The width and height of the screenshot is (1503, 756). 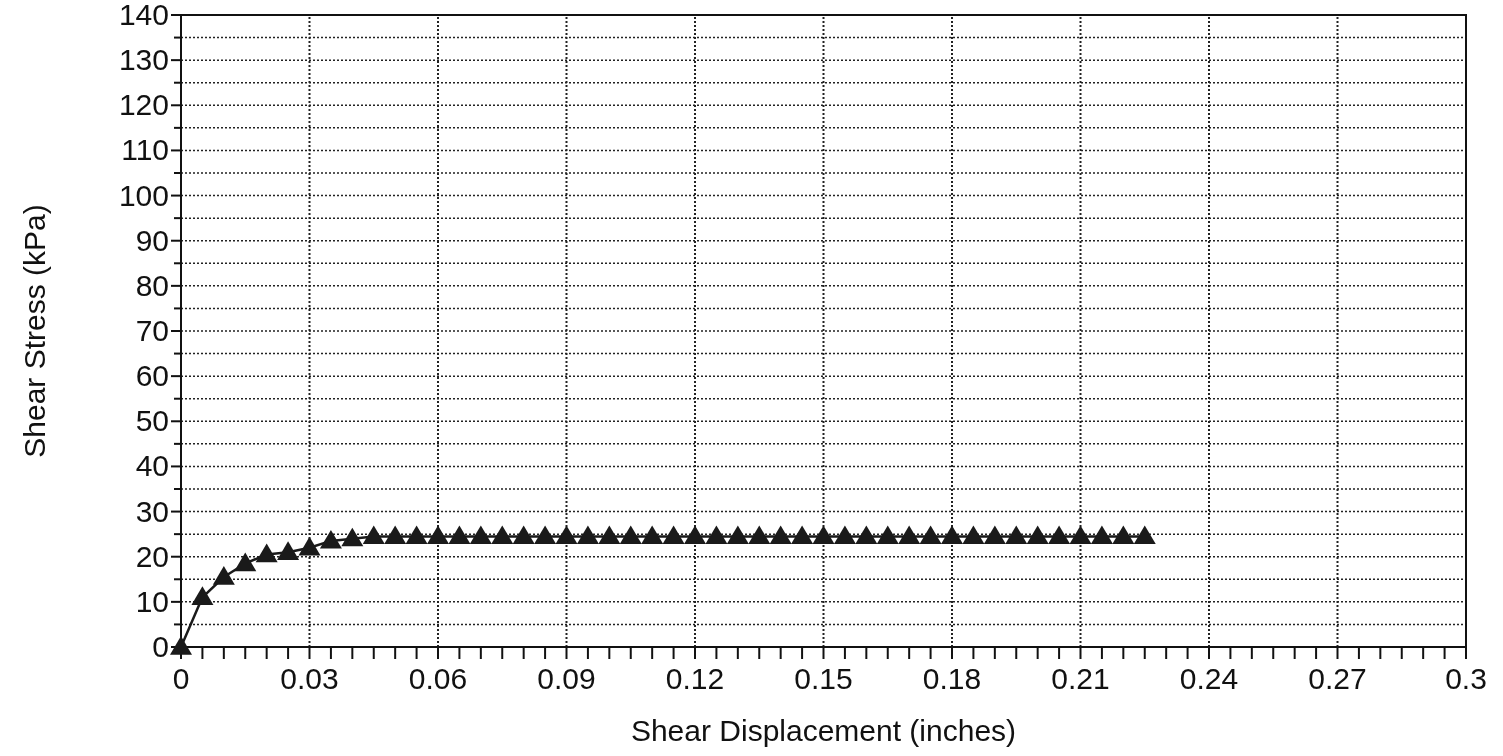 I want to click on x-tick-label: 0.09, so click(x=566, y=678).